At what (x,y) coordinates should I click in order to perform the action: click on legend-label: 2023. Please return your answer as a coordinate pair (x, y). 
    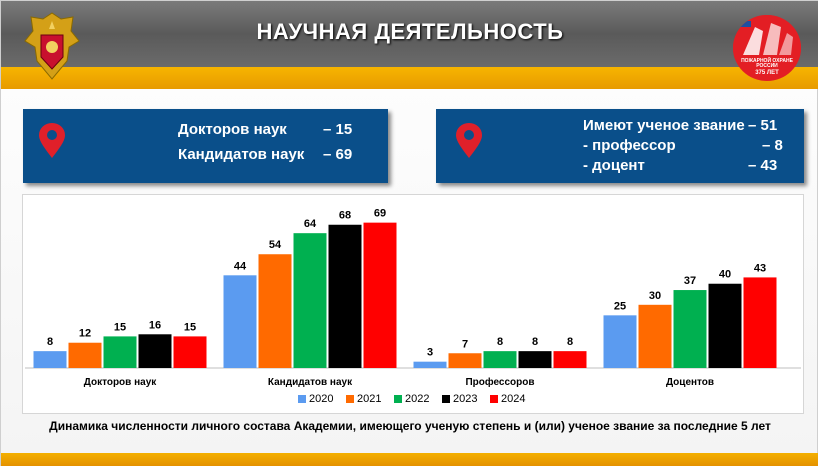
    Looking at the image, I should click on (465, 399).